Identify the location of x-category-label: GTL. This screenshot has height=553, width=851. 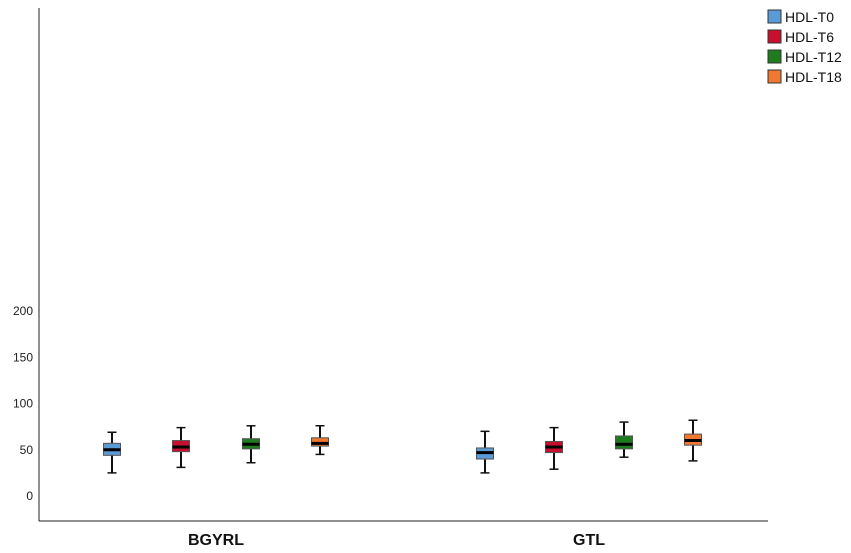
(589, 540).